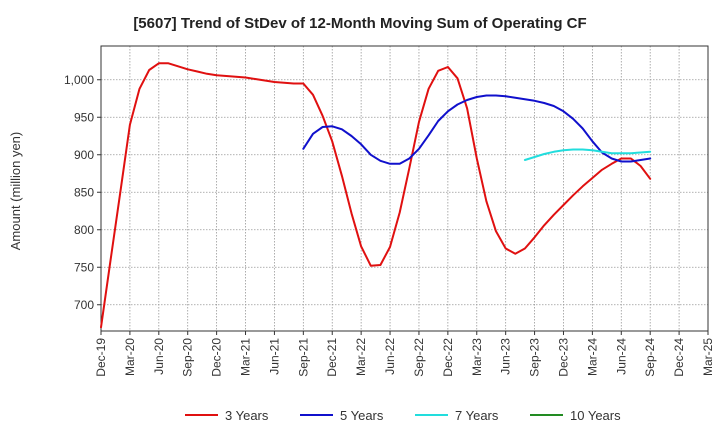 This screenshot has width=720, height=440. Describe the element at coordinates (506, 356) in the screenshot. I see `x-tick-label: Jun-23` at that location.